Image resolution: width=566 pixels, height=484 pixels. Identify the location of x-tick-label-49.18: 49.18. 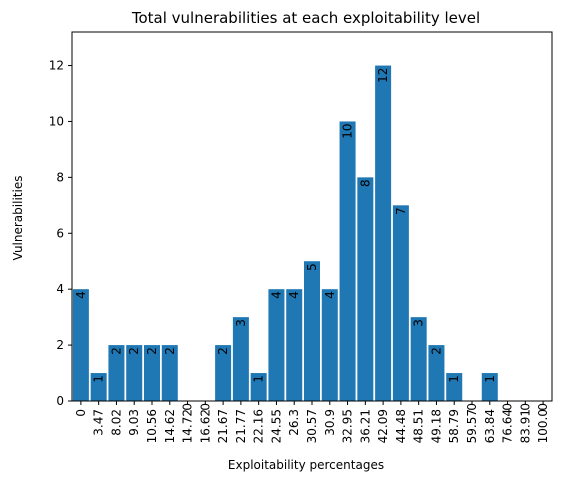
(436, 426).